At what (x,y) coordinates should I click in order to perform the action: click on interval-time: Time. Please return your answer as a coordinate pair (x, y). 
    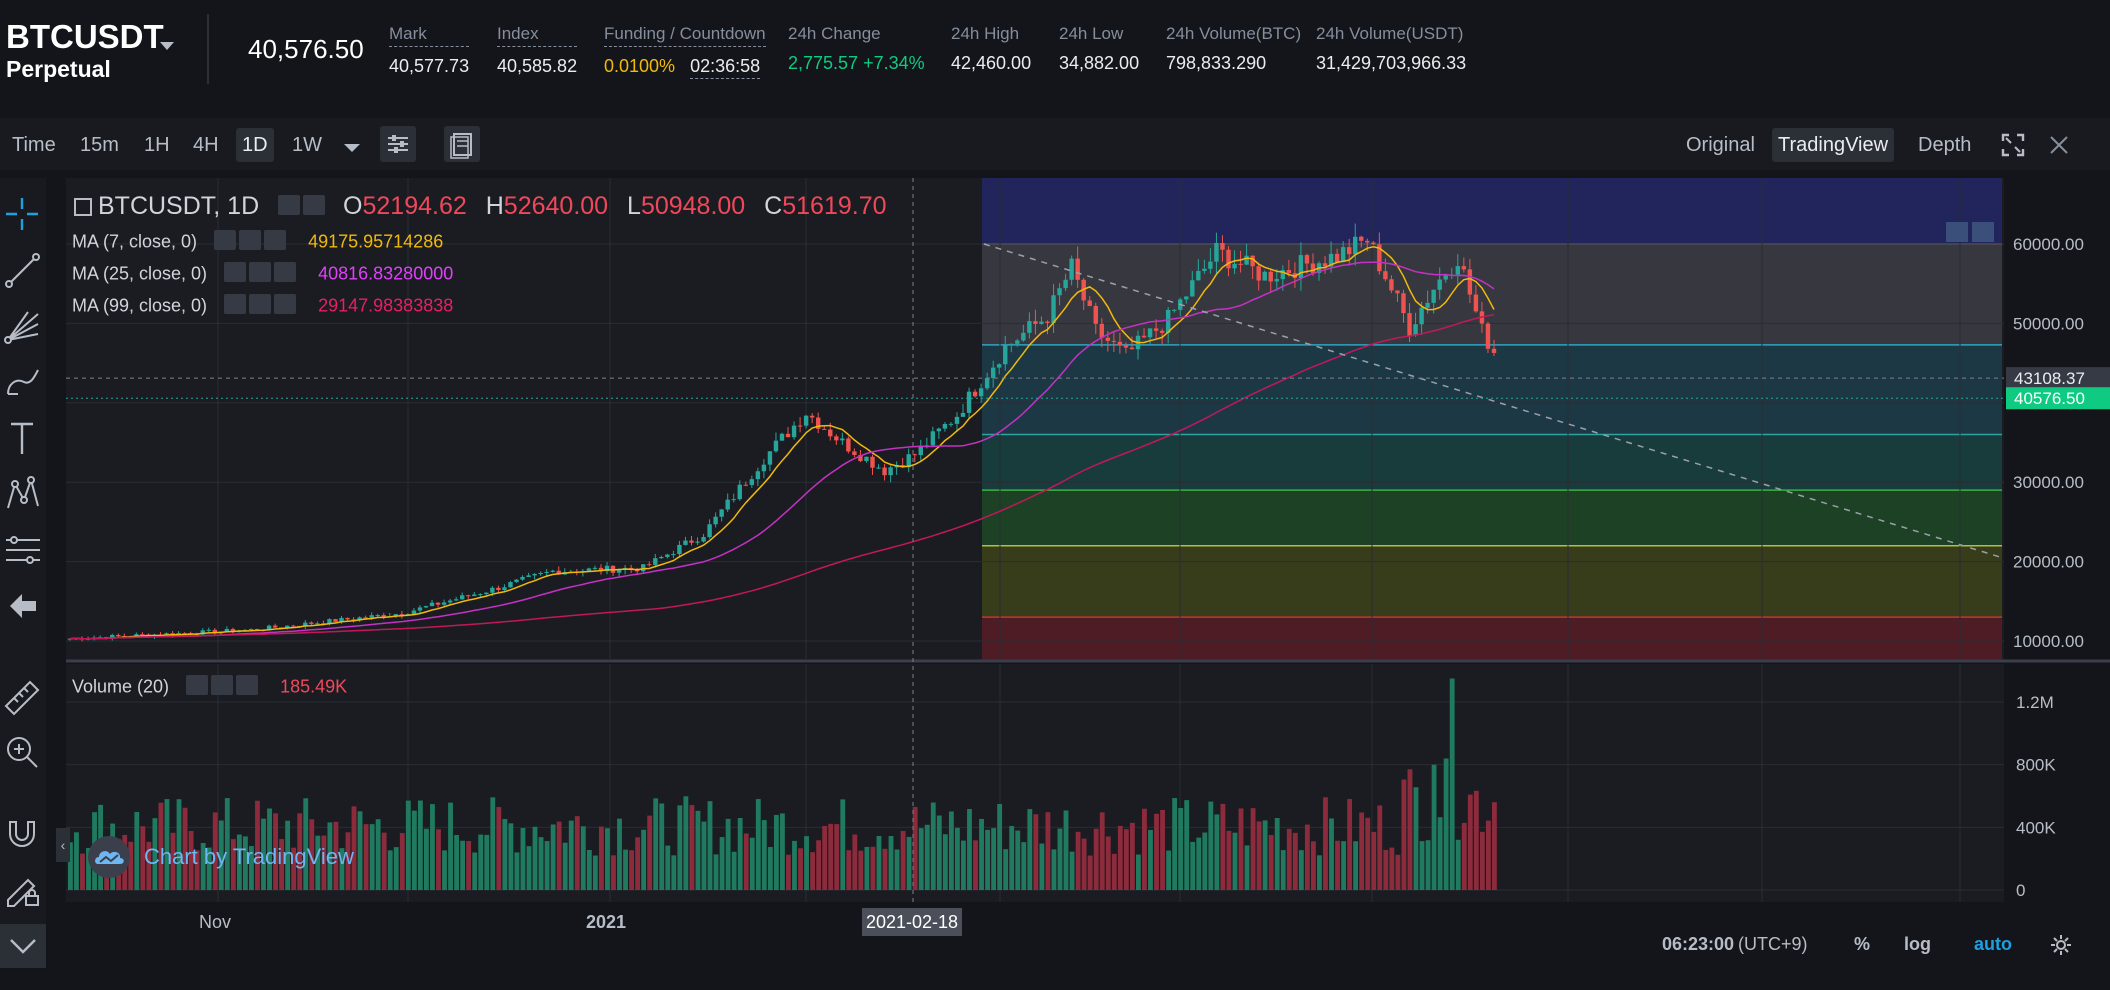
    Looking at the image, I should click on (34, 145).